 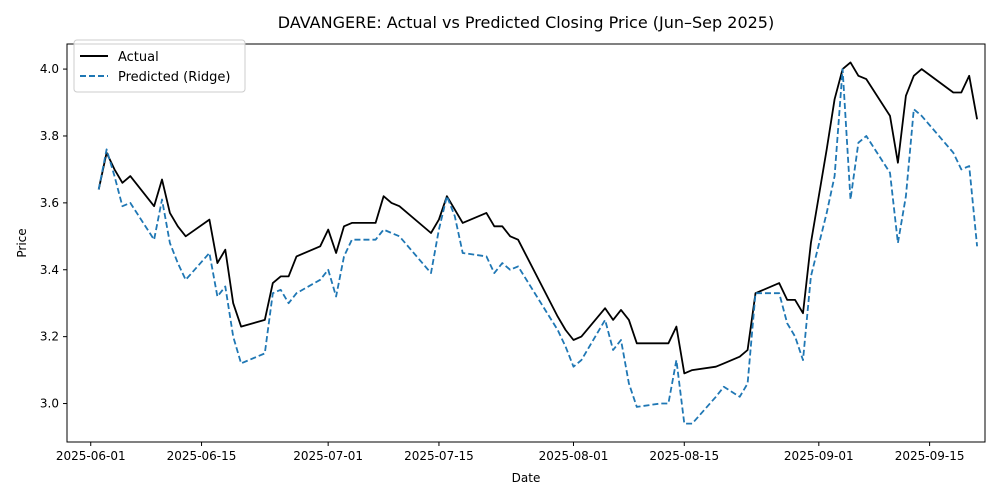 What do you see at coordinates (49, 203) in the screenshot?
I see `y-tick-label: 3.6` at bounding box center [49, 203].